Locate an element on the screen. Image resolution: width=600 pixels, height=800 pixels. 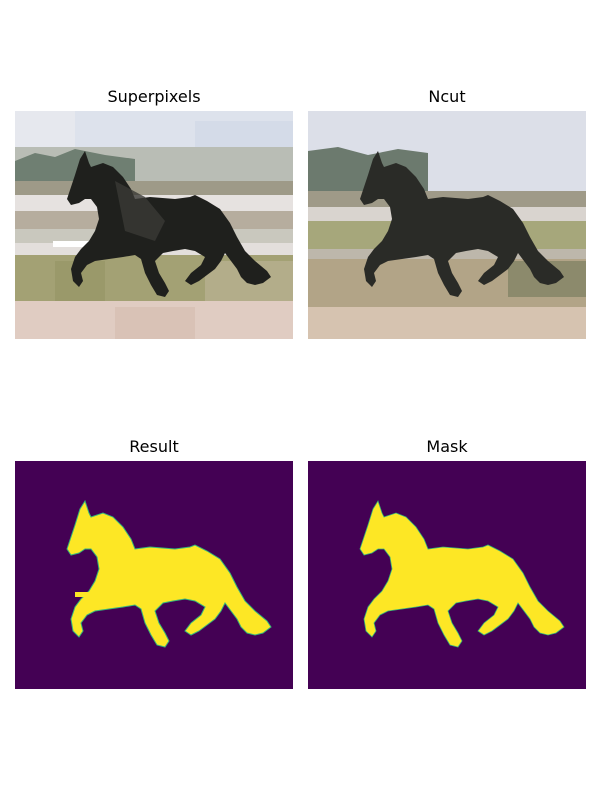
panel-mask: Mask is located at coordinates (447, 563).